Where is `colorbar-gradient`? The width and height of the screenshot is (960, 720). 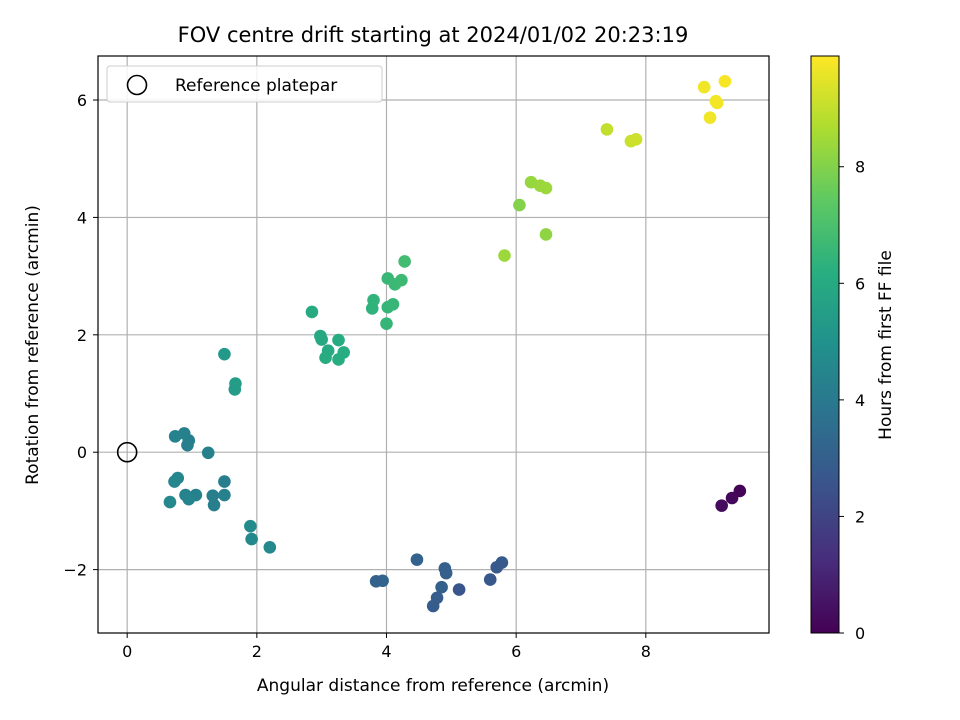 colorbar-gradient is located at coordinates (825, 344).